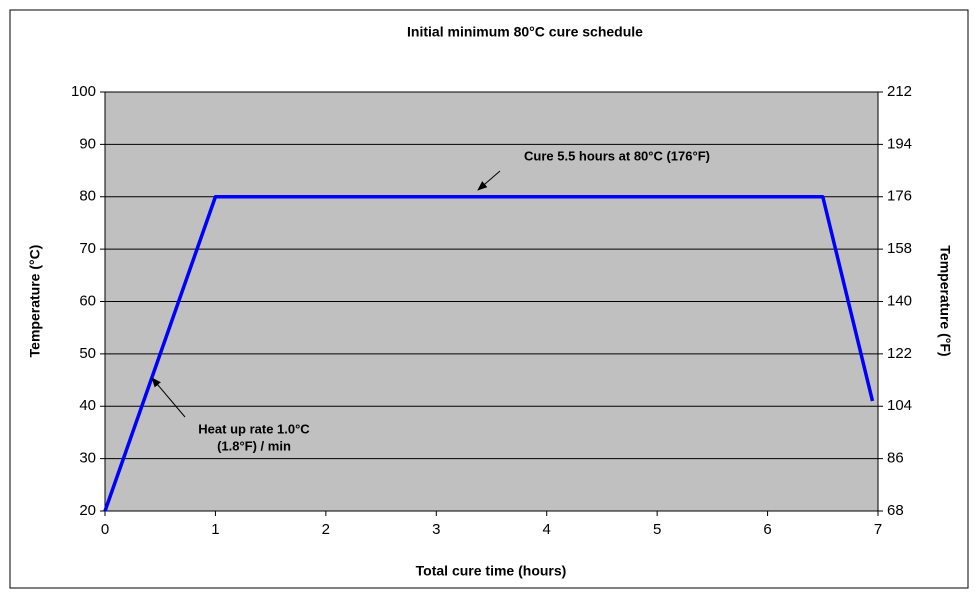 The height and width of the screenshot is (597, 979). I want to click on y2-tick-label: 176, so click(899, 196).